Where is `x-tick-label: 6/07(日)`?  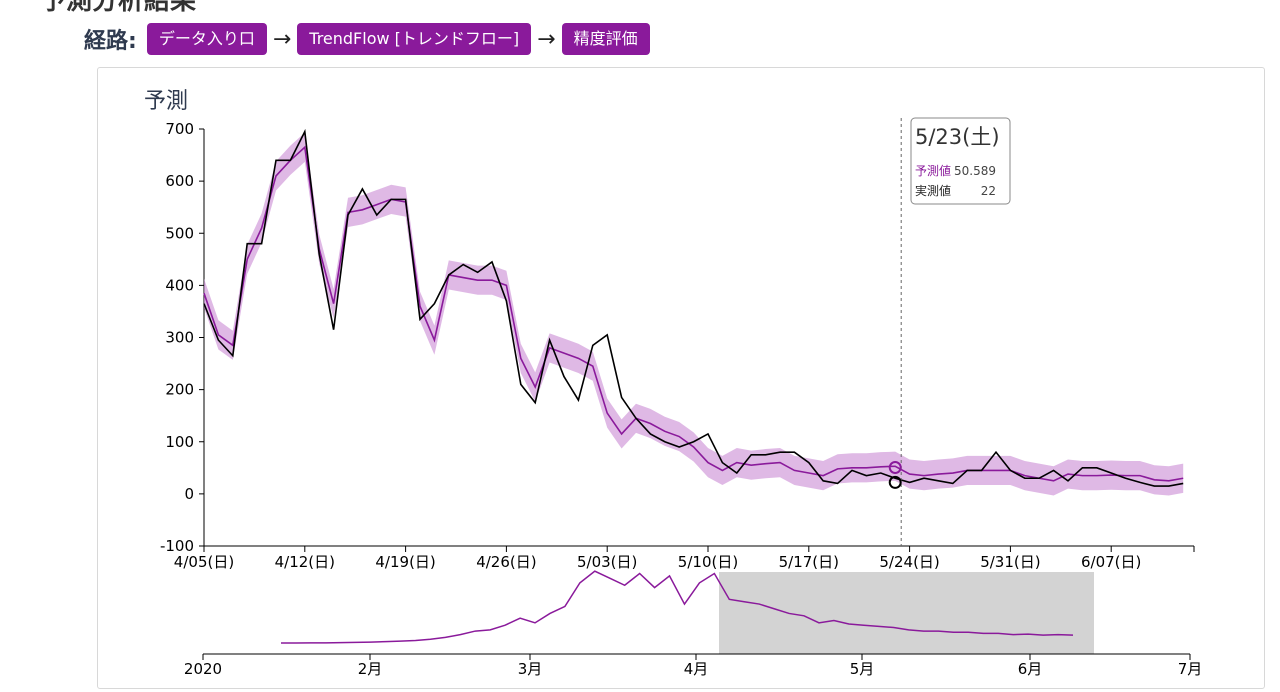 x-tick-label: 6/07(日) is located at coordinates (1111, 562).